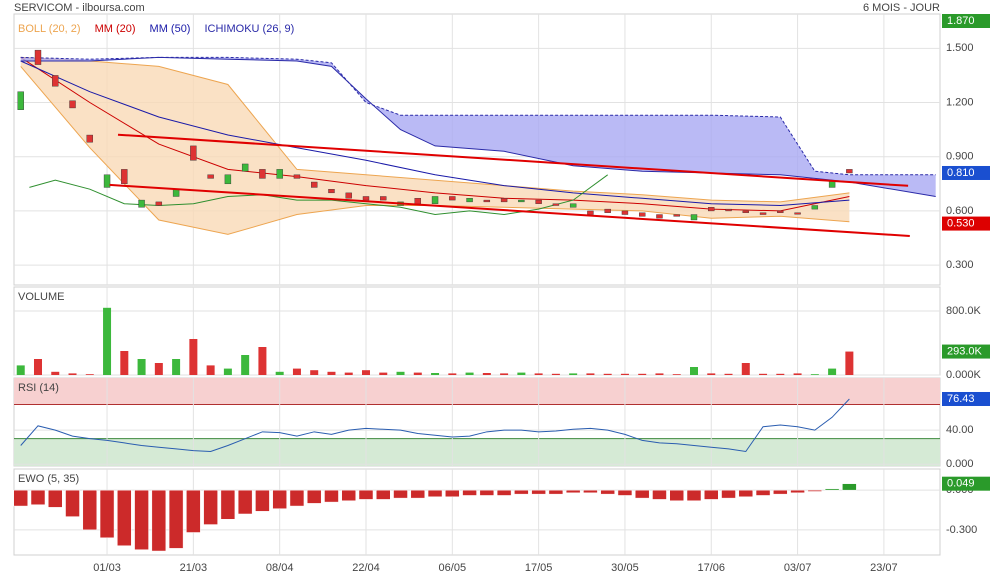 The image size is (990, 580). I want to click on y-tick-label: 0.000K, so click(964, 375).